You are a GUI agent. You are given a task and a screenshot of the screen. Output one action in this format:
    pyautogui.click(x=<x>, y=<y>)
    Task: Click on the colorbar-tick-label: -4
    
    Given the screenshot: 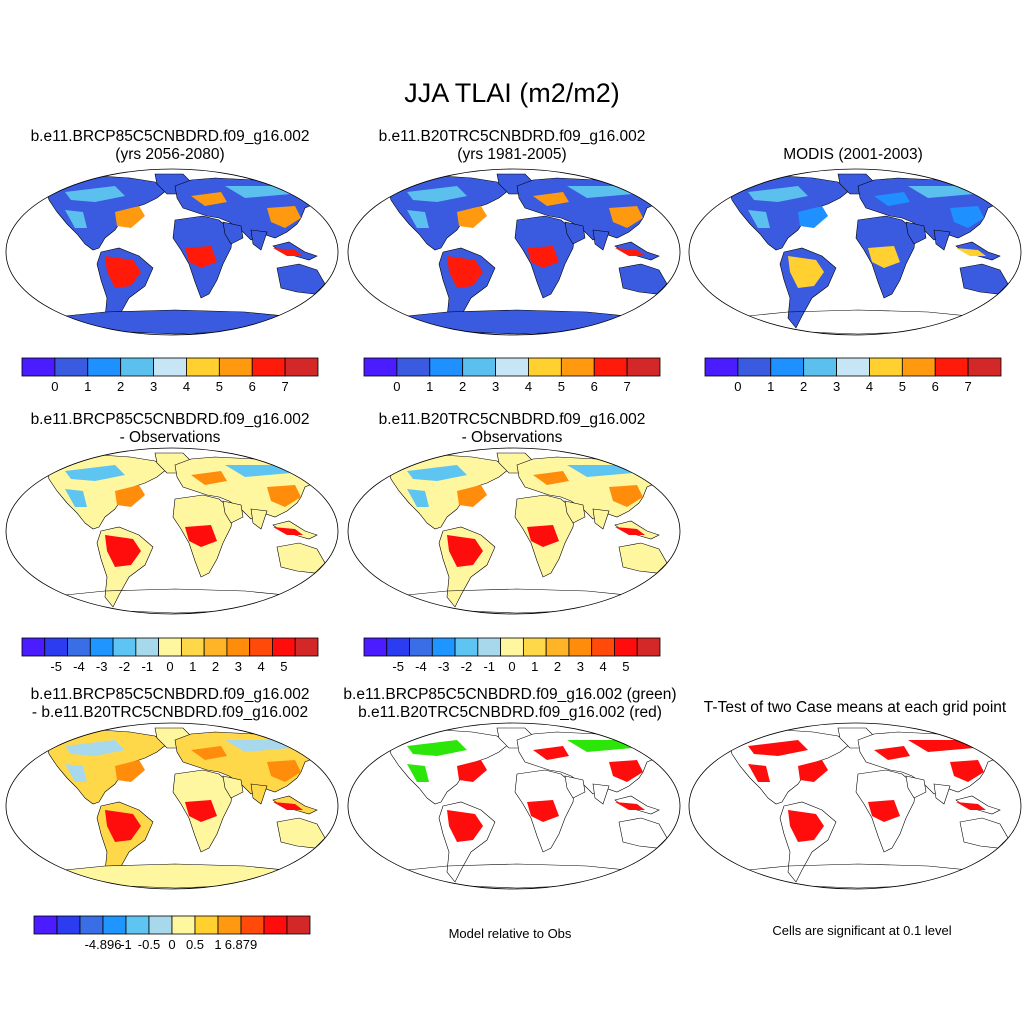 What is the action you would take?
    pyautogui.click(x=421, y=666)
    